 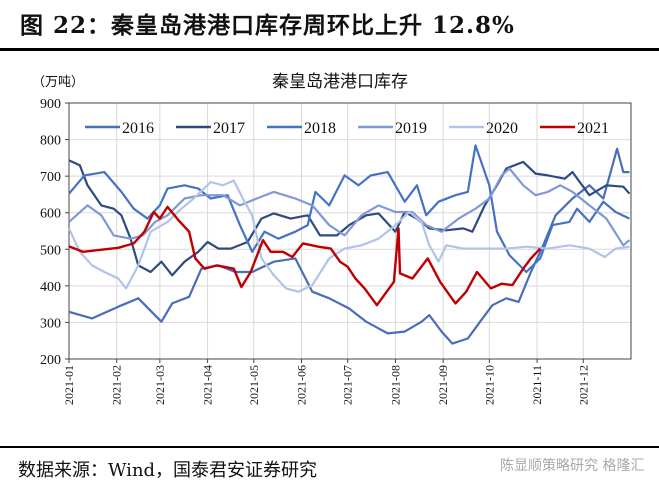 I want to click on legend-label-2016: 2016, so click(x=138, y=128).